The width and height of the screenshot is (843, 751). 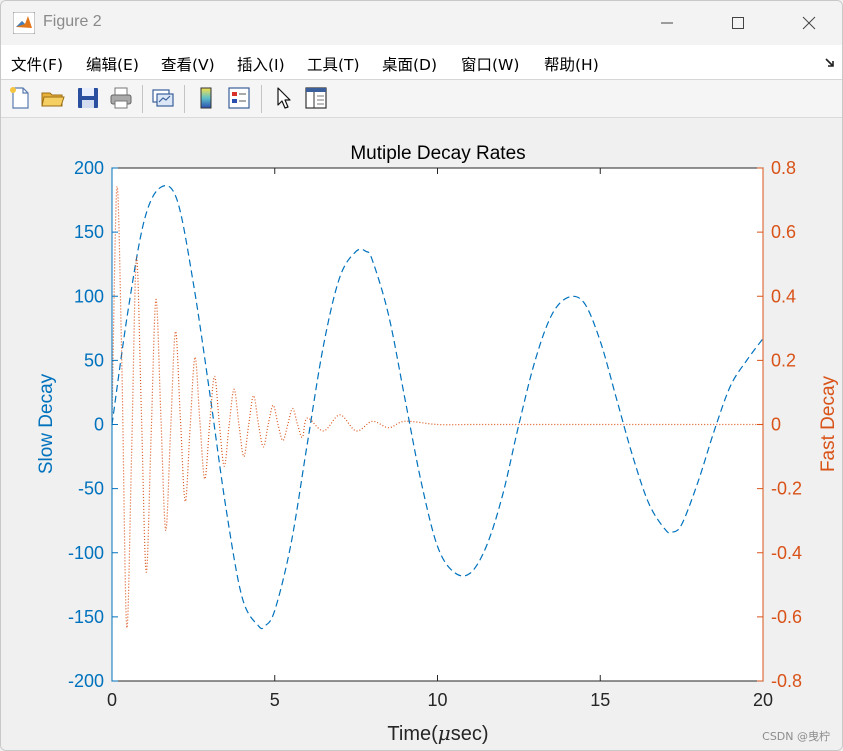 I want to click on minimize-button, so click(x=667, y=23).